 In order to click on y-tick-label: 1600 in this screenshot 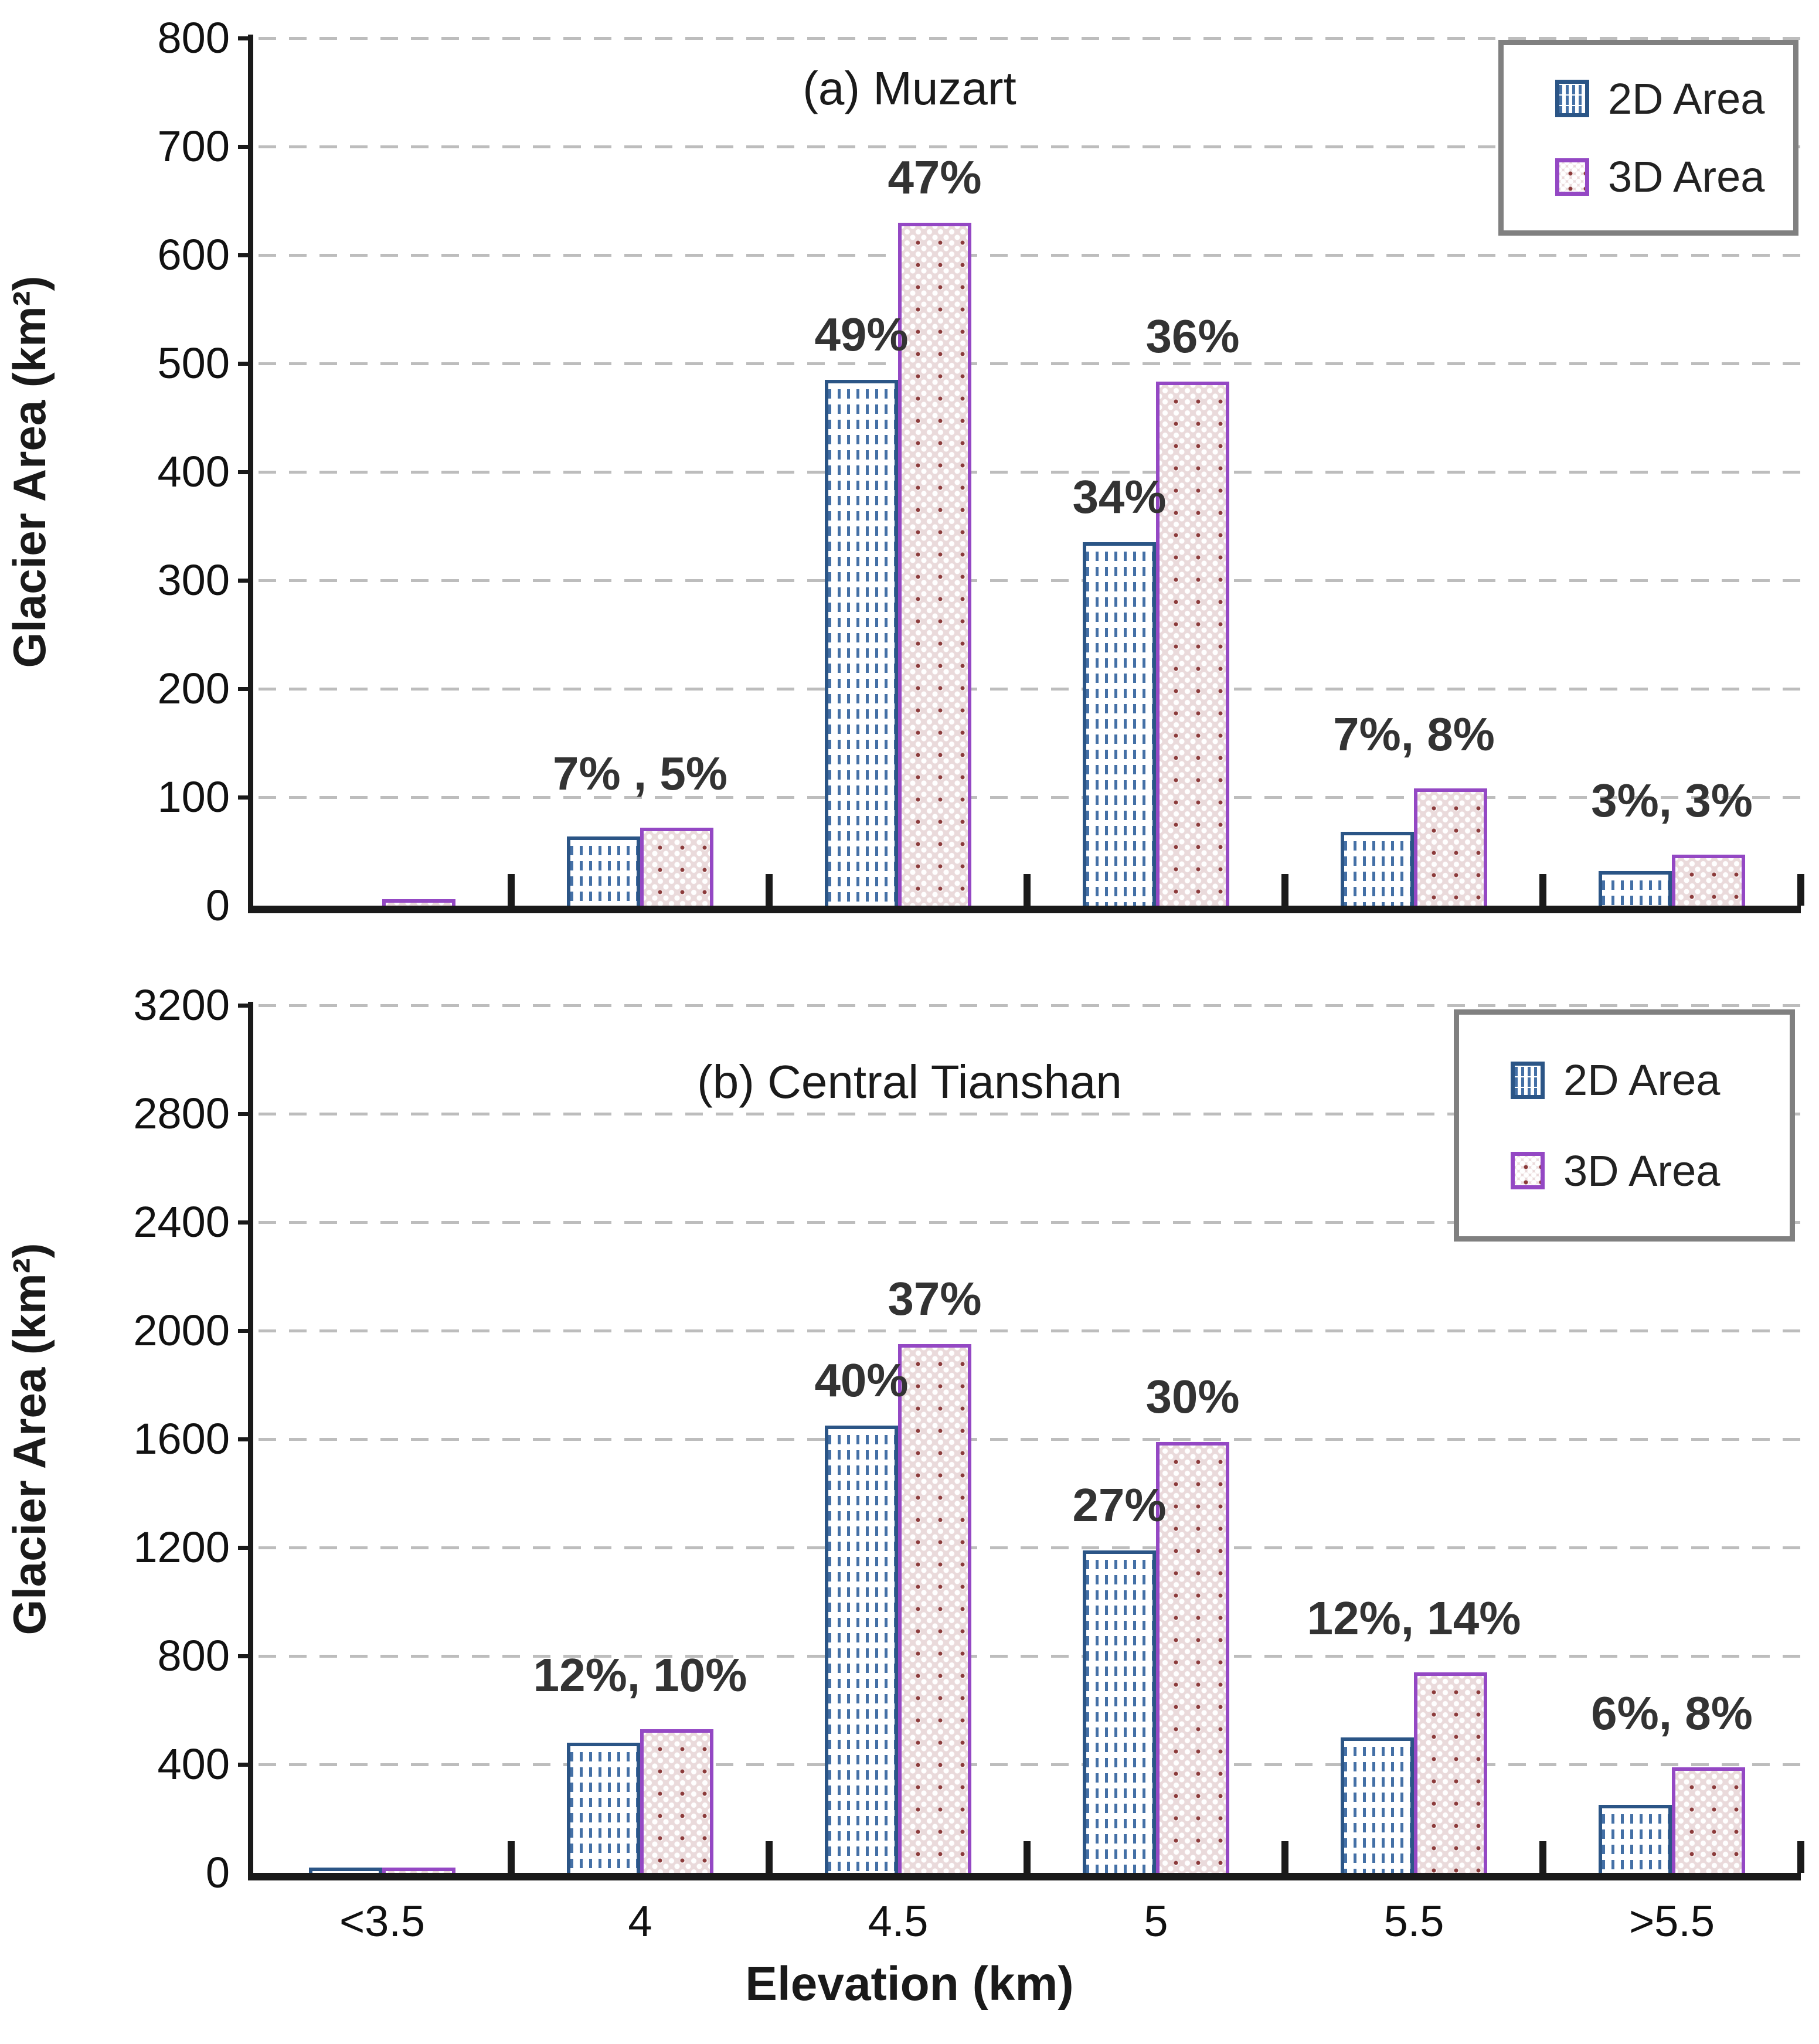, I will do `click(181, 1438)`.